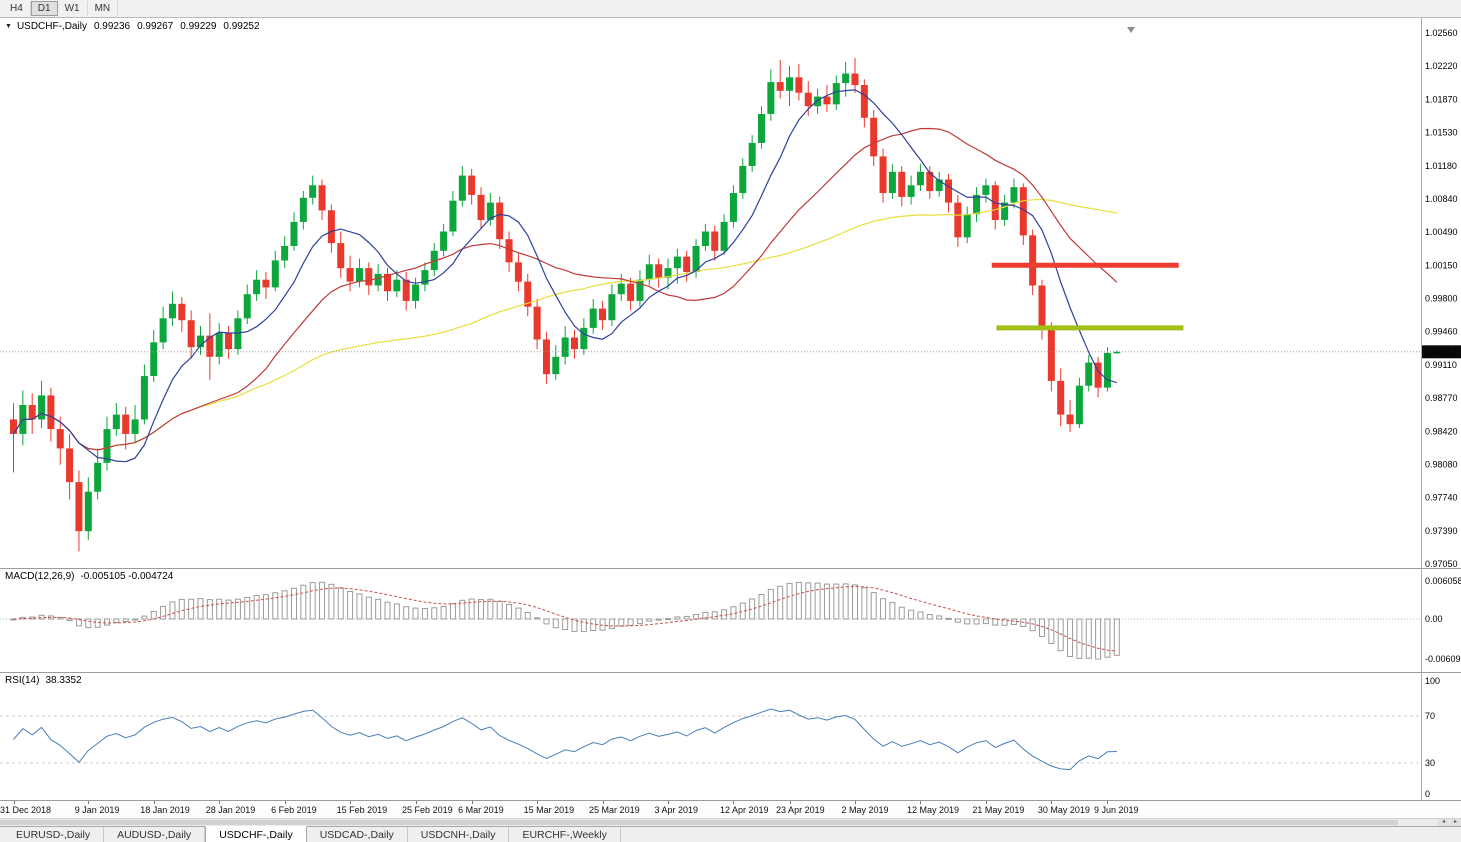  I want to click on macd-chart: 0.006058 0.00 -0.006096, so click(730, 620).